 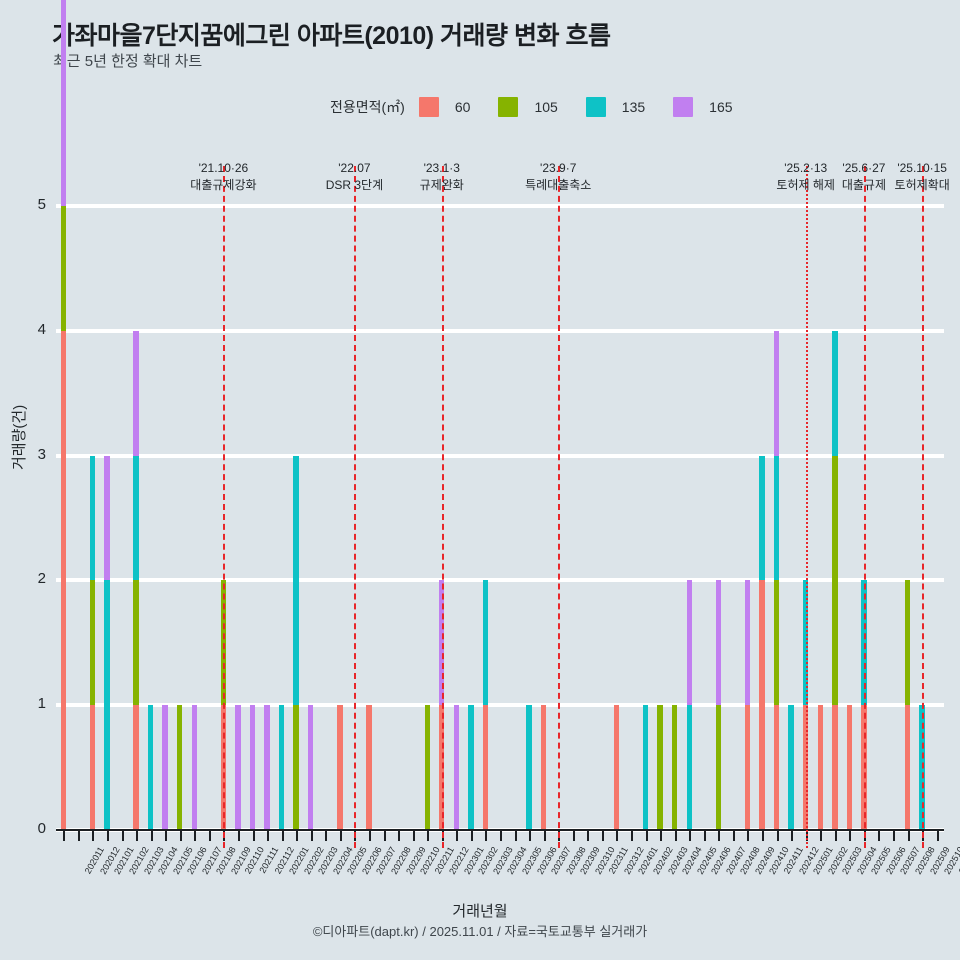 I want to click on legend-swatch-icon, so click(x=595, y=107).